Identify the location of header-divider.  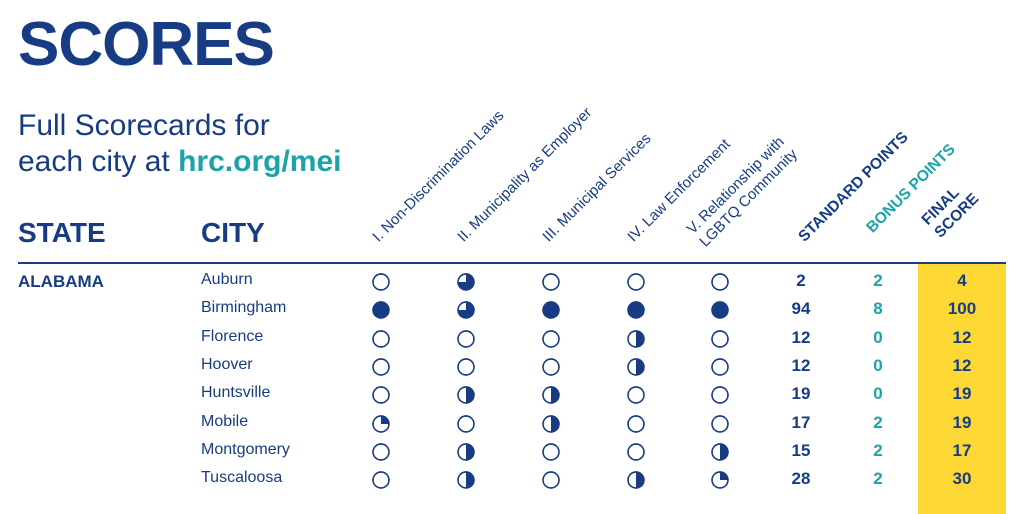
(512, 263).